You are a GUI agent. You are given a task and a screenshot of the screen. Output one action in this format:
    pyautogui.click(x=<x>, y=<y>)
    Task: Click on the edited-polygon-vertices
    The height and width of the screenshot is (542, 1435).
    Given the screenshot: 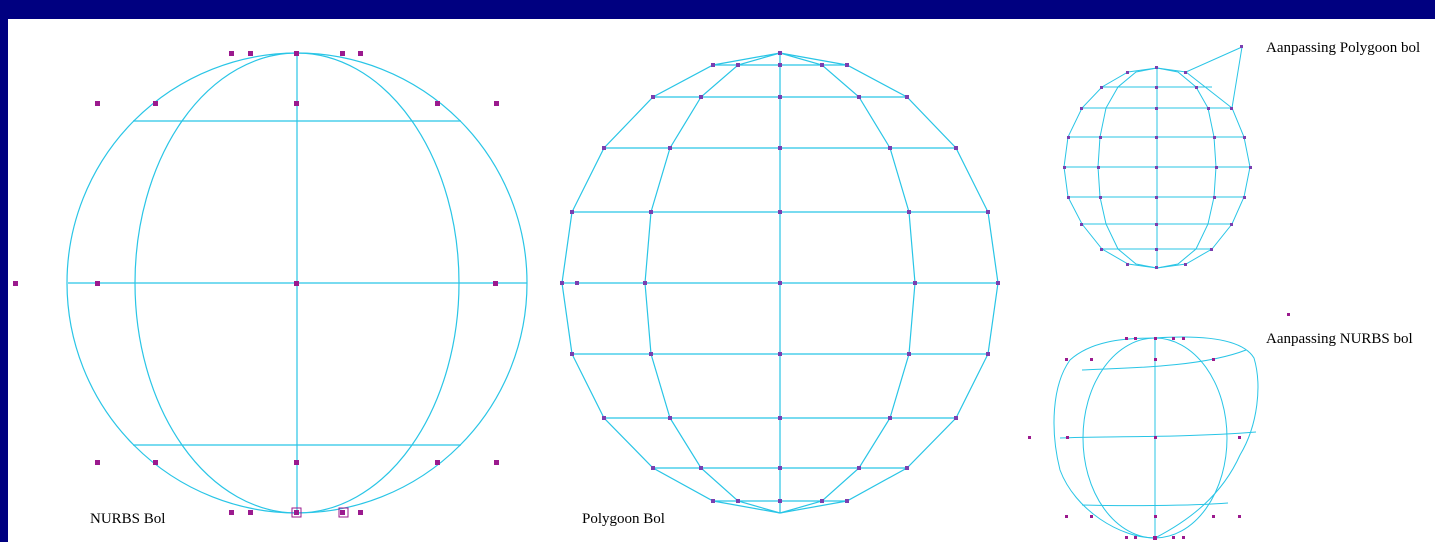 What is the action you would take?
    pyautogui.click(x=1157, y=157)
    